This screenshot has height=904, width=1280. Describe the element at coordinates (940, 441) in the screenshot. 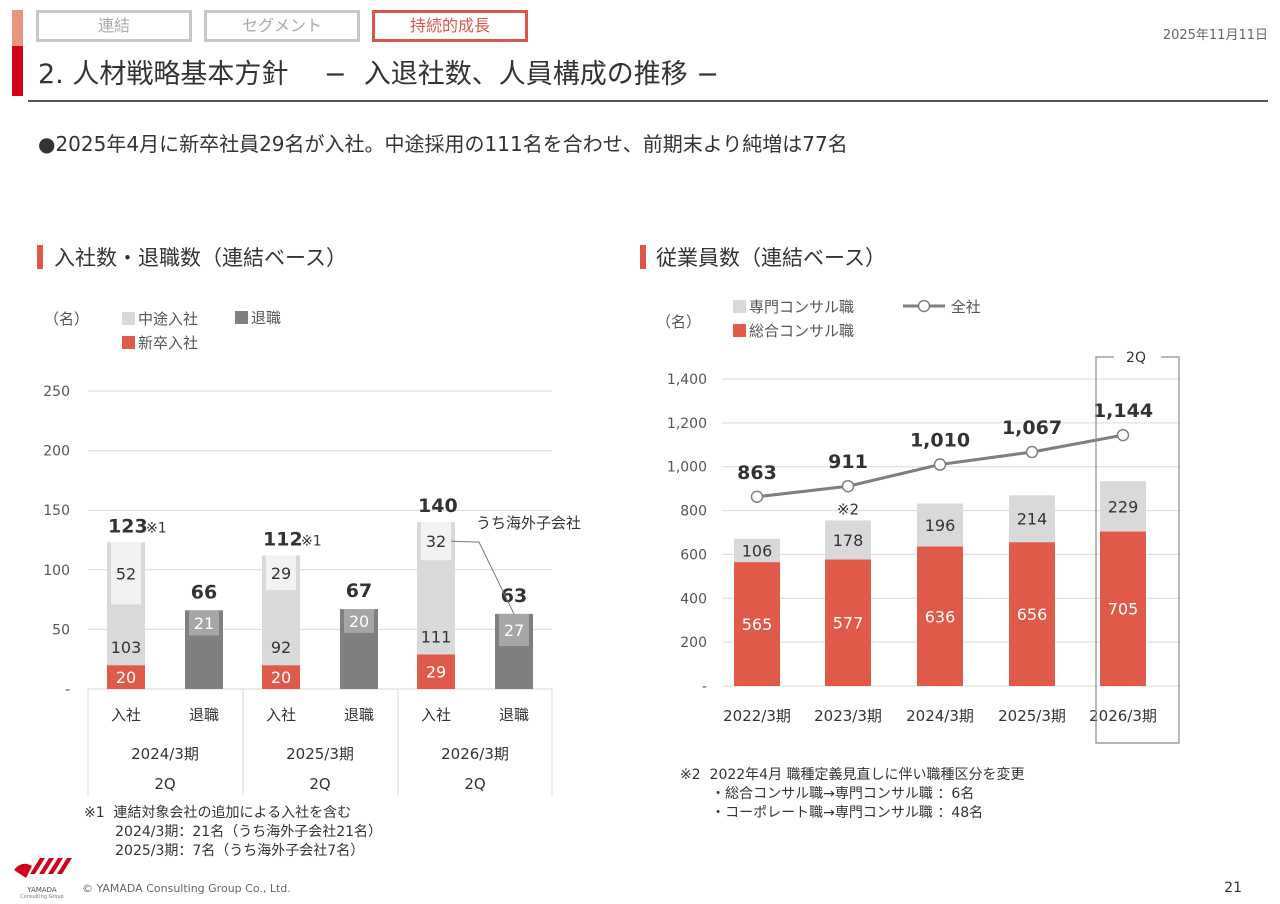

I see `data-label-total: 1,010` at that location.